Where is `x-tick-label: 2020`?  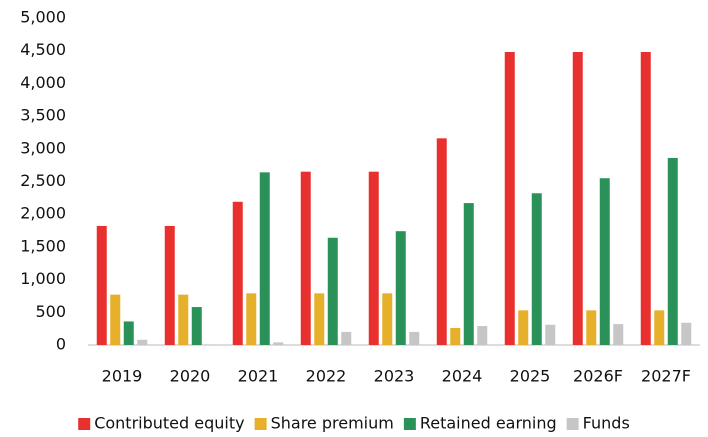
x-tick-label: 2020 is located at coordinates (190, 376).